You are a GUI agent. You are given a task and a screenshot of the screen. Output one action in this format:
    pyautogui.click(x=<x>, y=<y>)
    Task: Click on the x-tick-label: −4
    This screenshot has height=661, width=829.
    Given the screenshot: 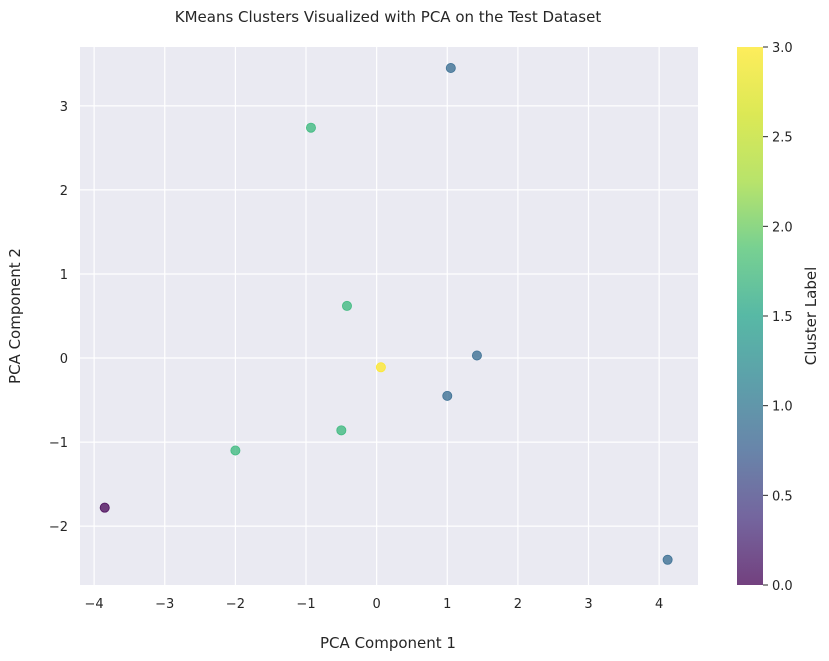 What is the action you would take?
    pyautogui.click(x=94, y=604)
    